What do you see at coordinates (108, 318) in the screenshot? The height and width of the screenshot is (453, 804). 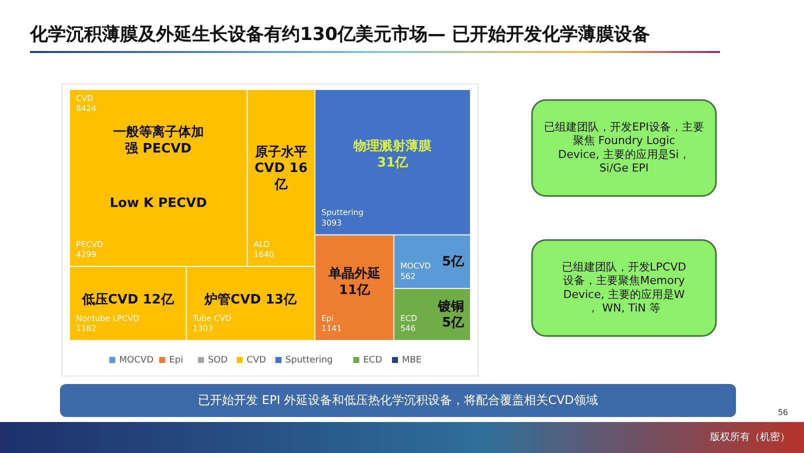 I see `category-label: Nontube LPCVD` at bounding box center [108, 318].